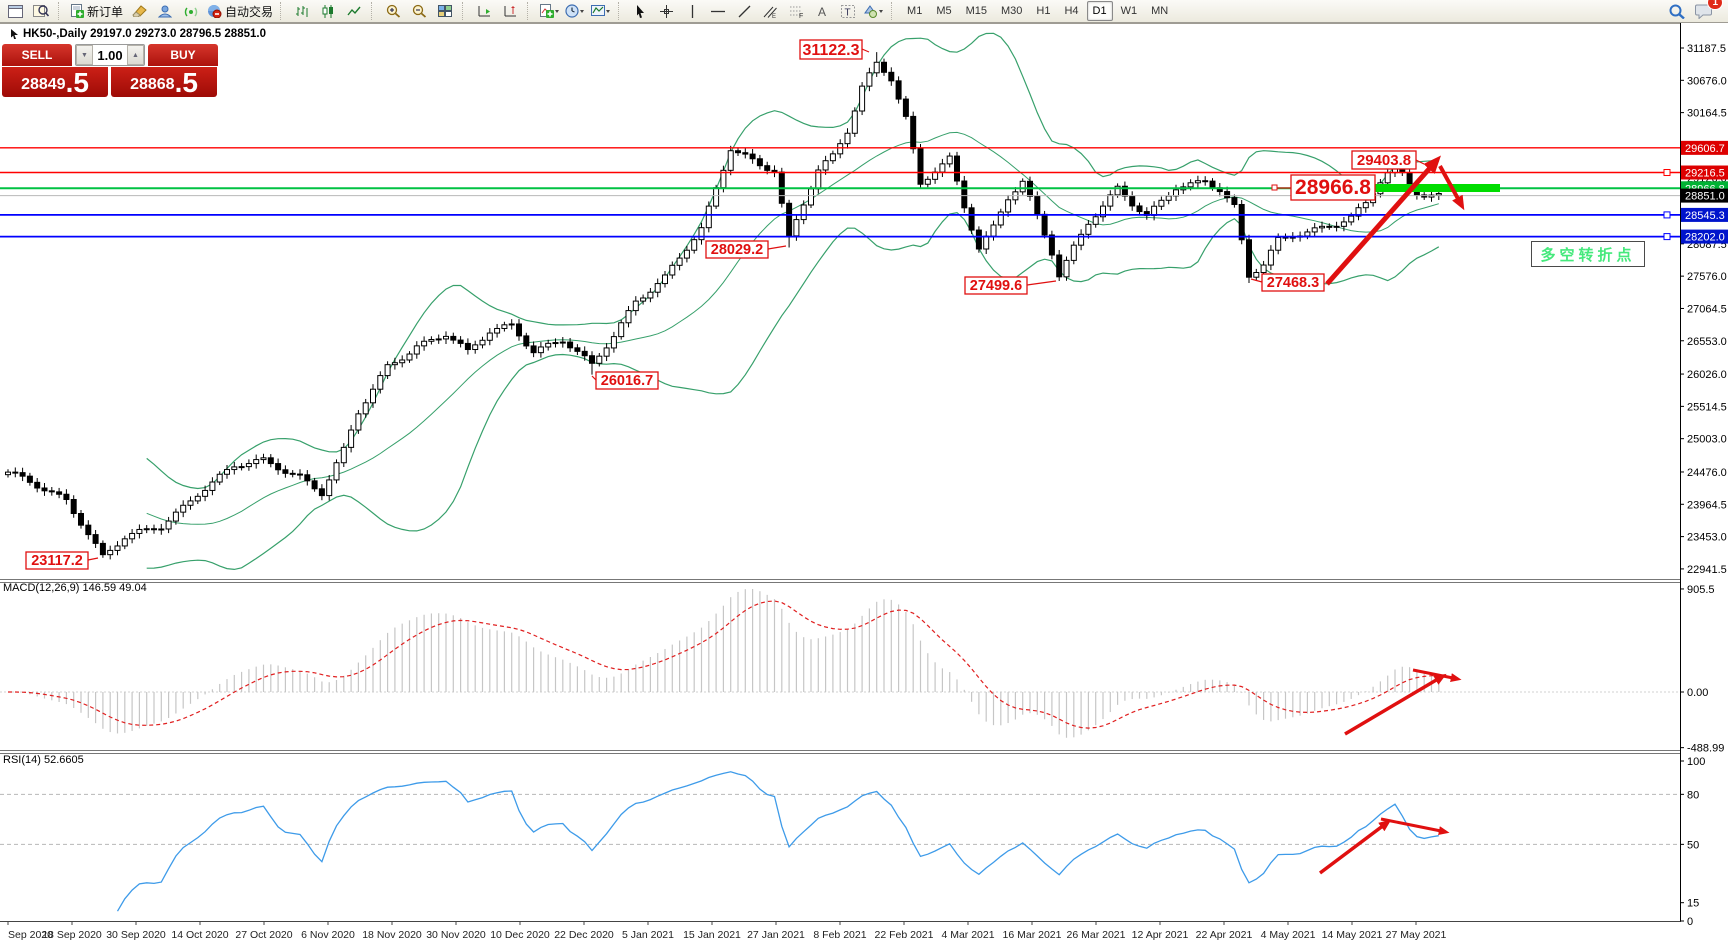  What do you see at coordinates (1715, 5) in the screenshot?
I see `chat-badge: 1` at bounding box center [1715, 5].